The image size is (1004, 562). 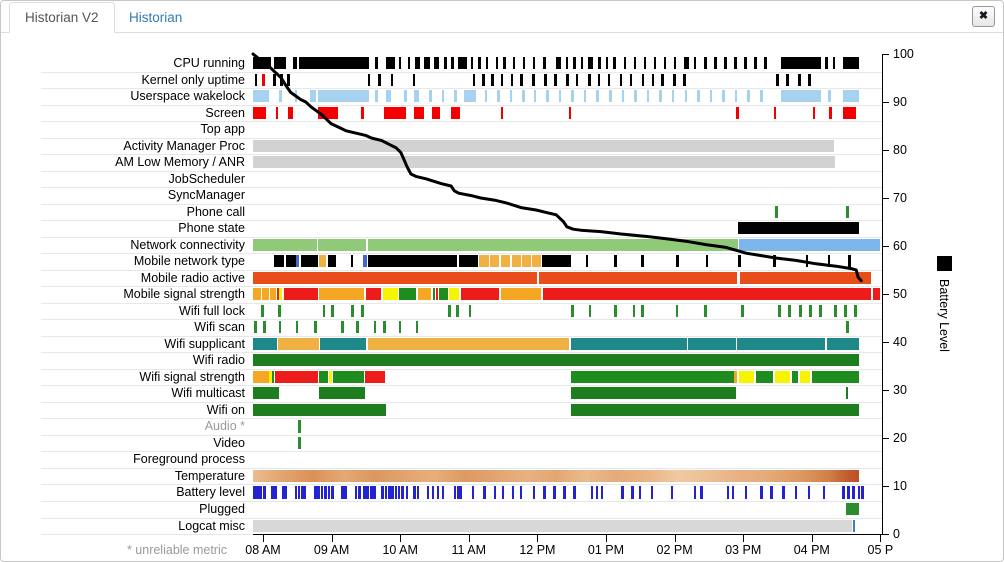 What do you see at coordinates (983, 16) in the screenshot?
I see `close-button: ✖` at bounding box center [983, 16].